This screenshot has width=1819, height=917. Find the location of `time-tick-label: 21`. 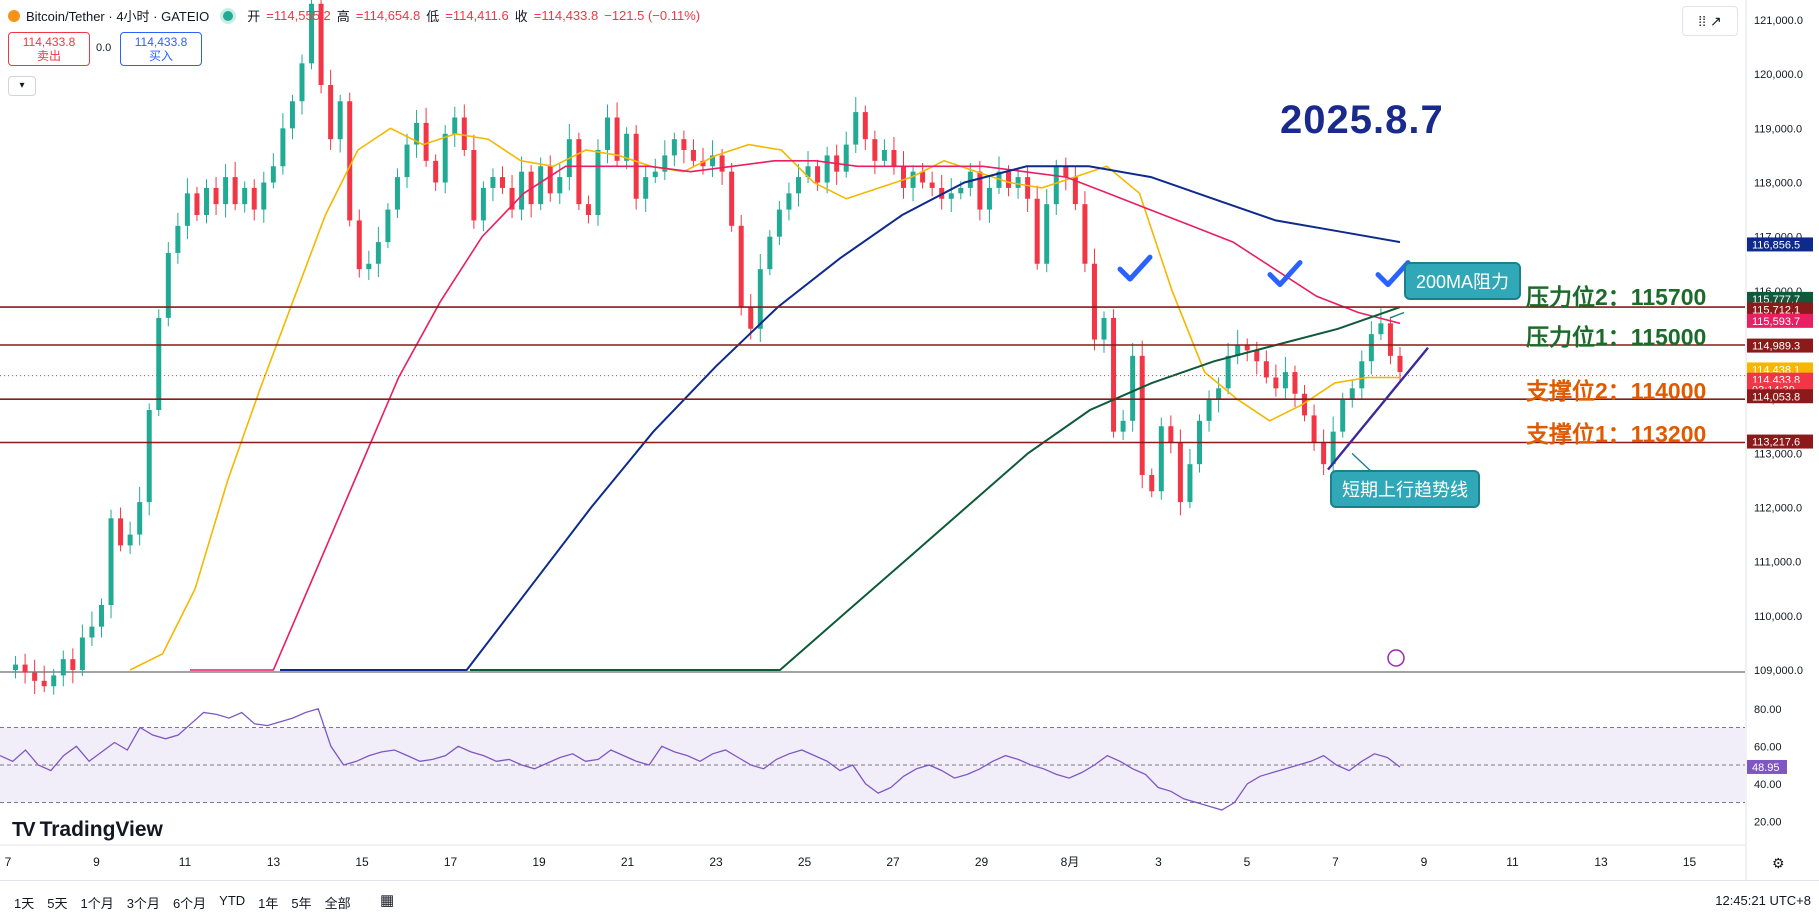

time-tick-label: 21 is located at coordinates (628, 862).